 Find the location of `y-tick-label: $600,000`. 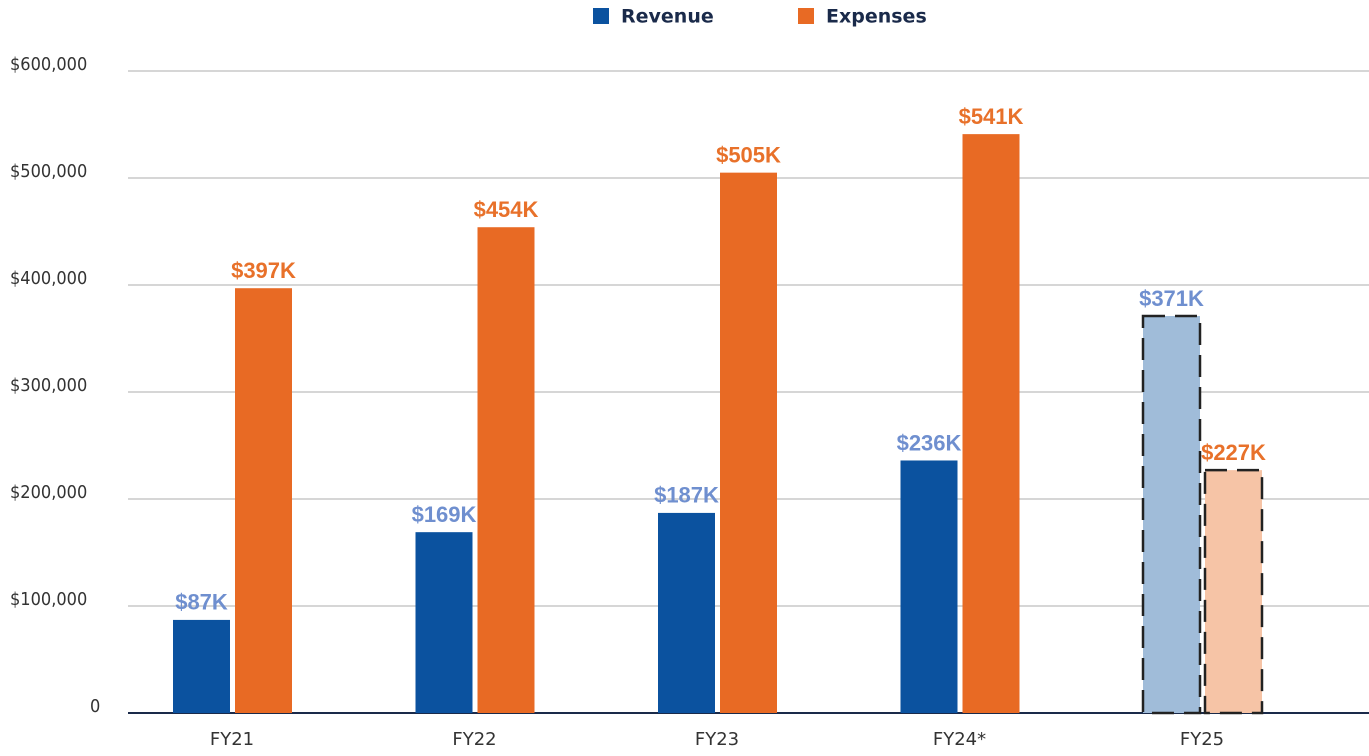

y-tick-label: $600,000 is located at coordinates (48, 64).